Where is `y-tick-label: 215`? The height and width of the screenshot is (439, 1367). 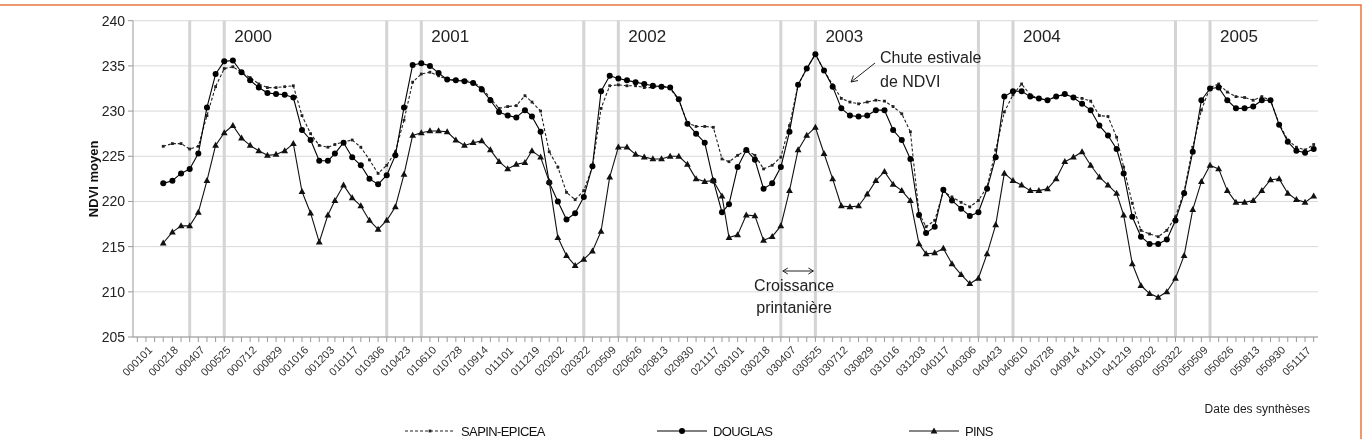 y-tick-label: 215 is located at coordinates (113, 246).